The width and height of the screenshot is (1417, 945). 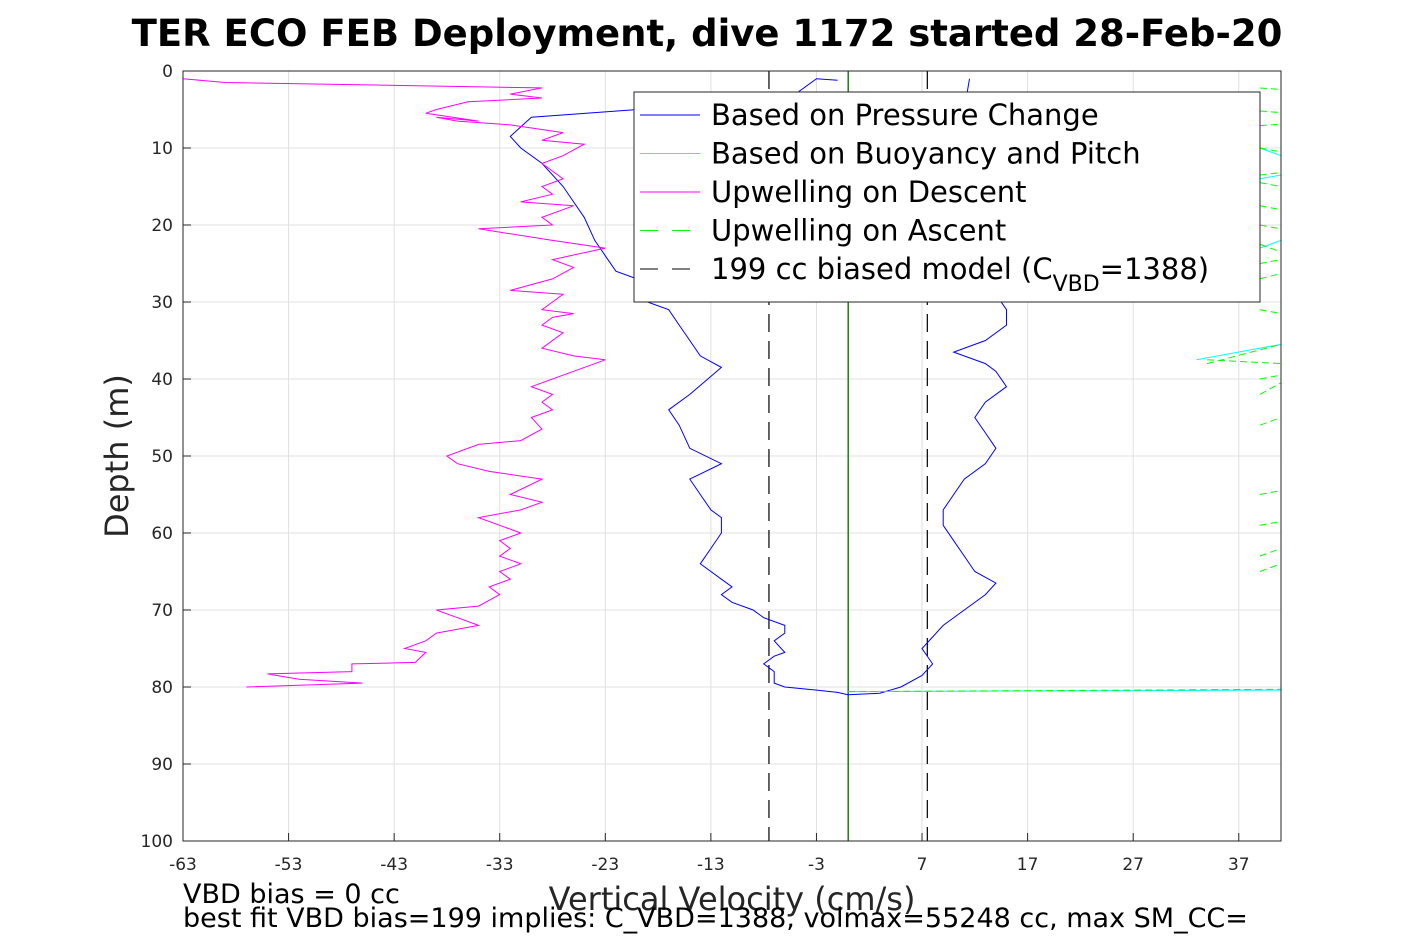 I want to click on legend-entry: Based on Pressure Change, so click(x=905, y=115).